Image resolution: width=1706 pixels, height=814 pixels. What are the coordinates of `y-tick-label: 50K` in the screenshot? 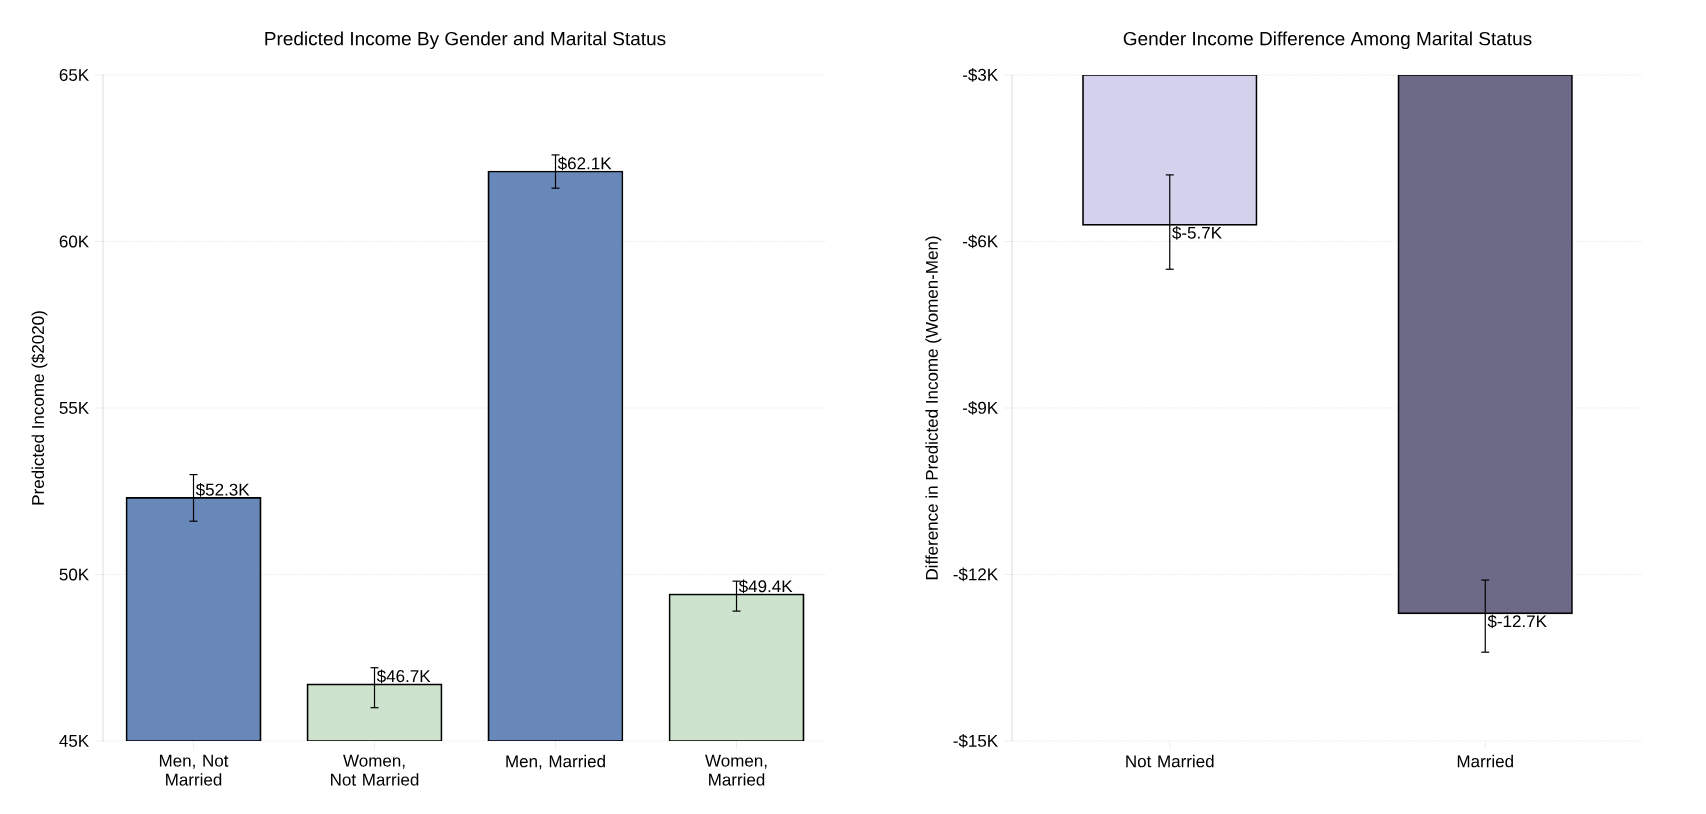 It's located at (74, 574).